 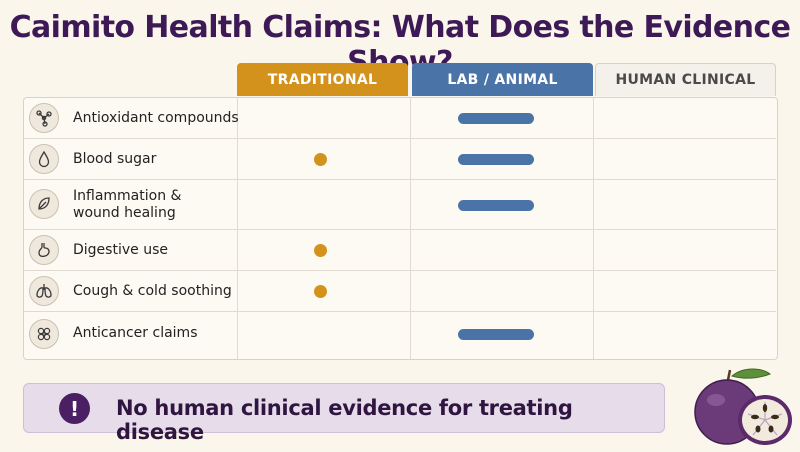 What do you see at coordinates (127, 204) in the screenshot?
I see `row-label: Inflammation & wound healing` at bounding box center [127, 204].